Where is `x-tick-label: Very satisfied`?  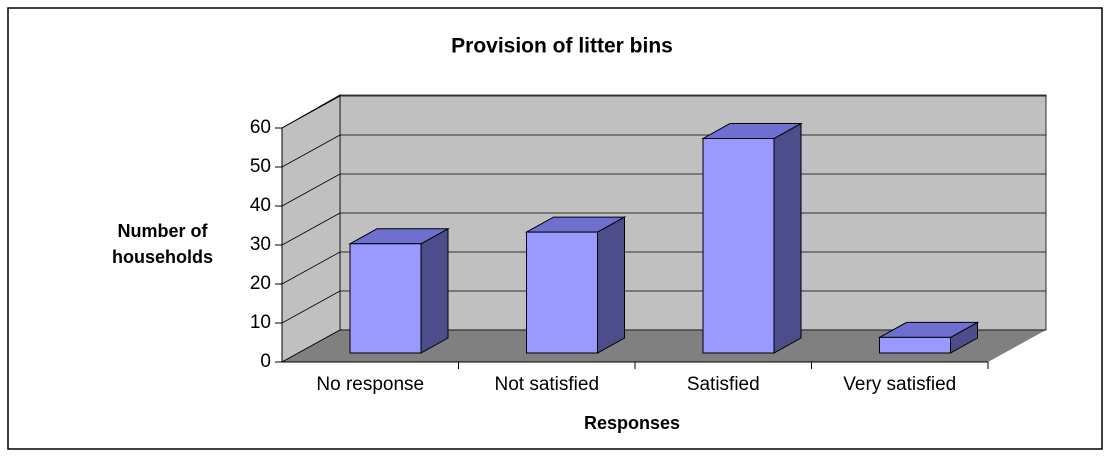
x-tick-label: Very satisfied is located at coordinates (899, 384).